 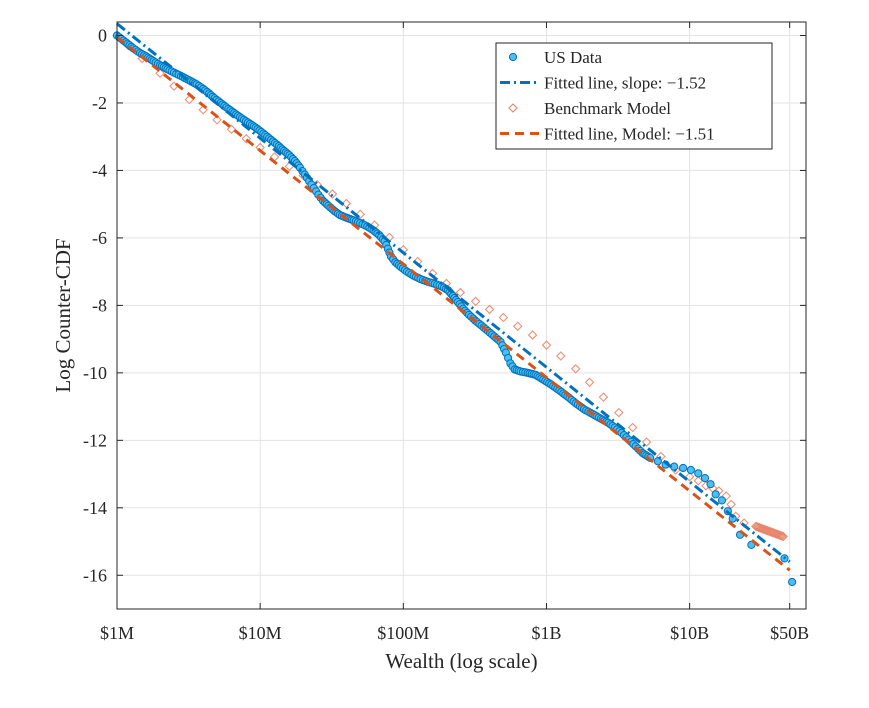 I want to click on y-tick-label-5: -10, so click(x=95, y=373).